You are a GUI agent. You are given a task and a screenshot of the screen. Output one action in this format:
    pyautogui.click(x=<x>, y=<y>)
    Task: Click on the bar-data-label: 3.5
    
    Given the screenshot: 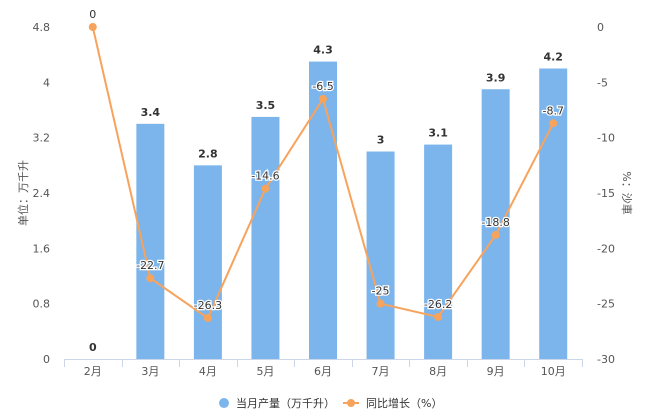 What is the action you would take?
    pyautogui.click(x=266, y=105)
    